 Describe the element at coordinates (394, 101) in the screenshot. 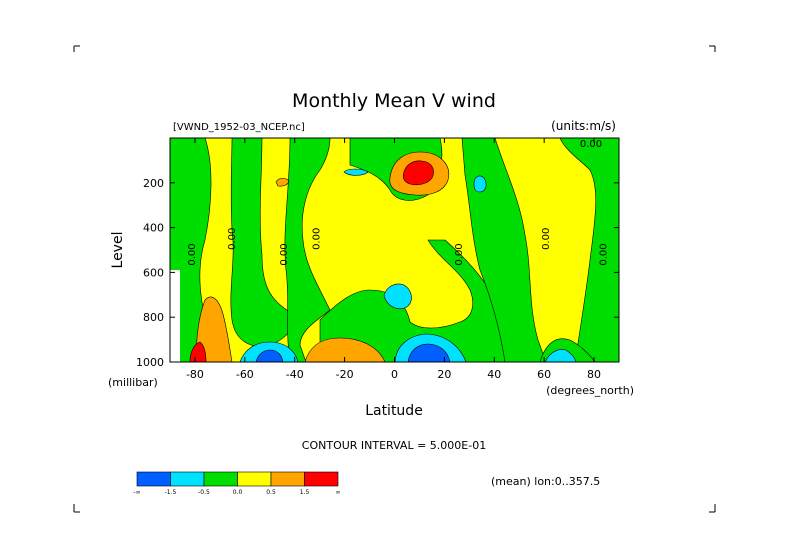

I see `chart-title: Monthly Mean V wind` at that location.